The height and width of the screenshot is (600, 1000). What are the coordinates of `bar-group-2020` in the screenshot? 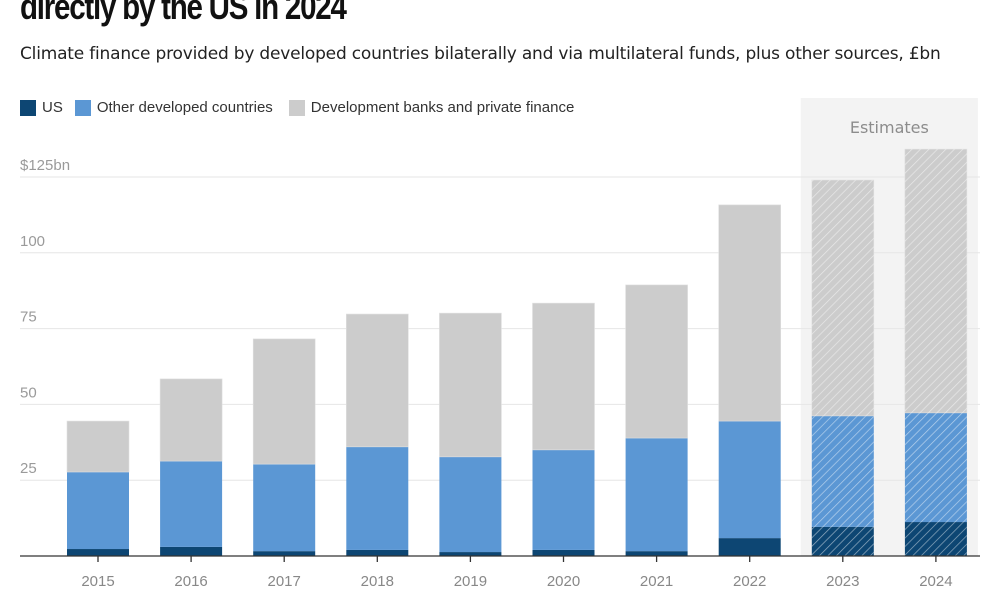 It's located at (563, 429).